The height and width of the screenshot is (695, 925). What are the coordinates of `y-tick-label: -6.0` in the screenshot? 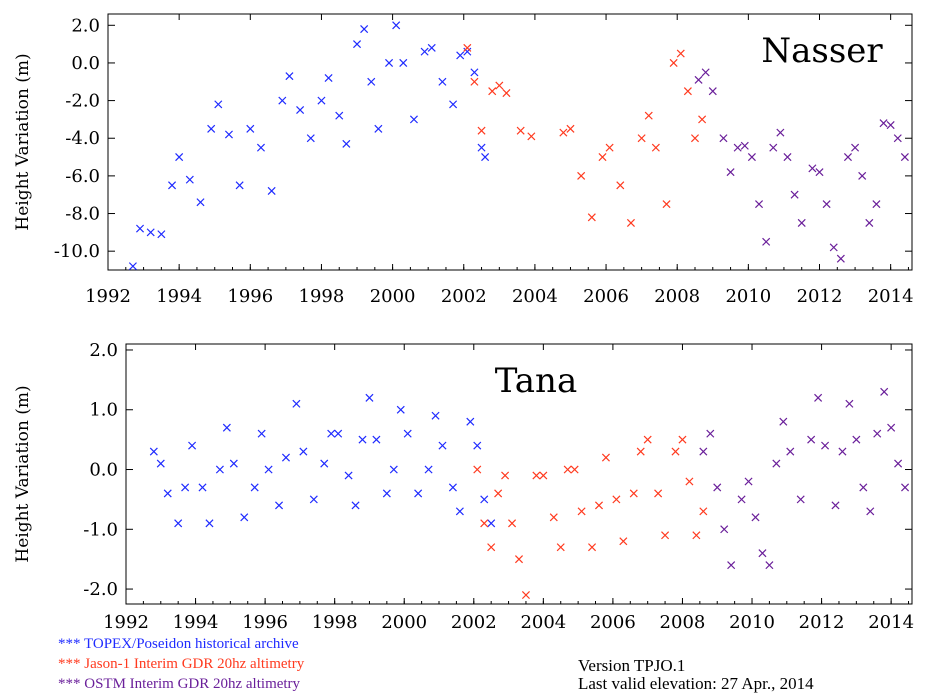 It's located at (82, 176).